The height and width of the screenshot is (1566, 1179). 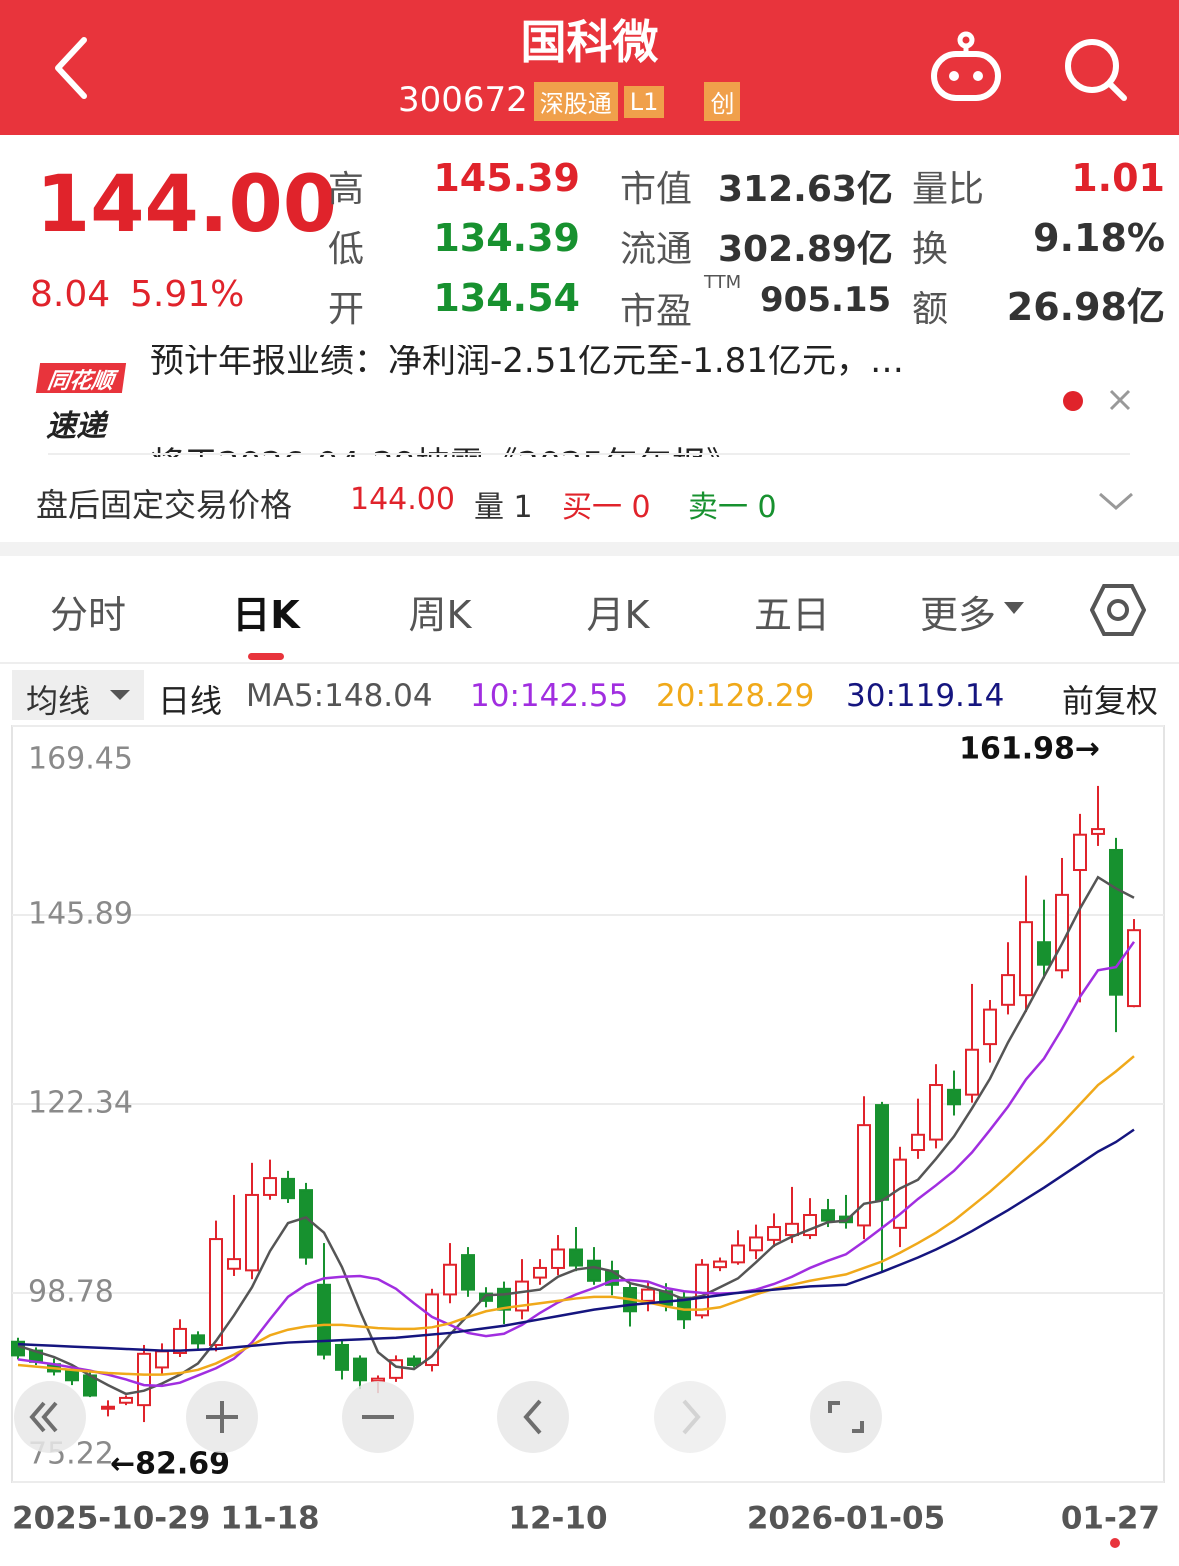 What do you see at coordinates (618, 615) in the screenshot?
I see `tab: 月K` at bounding box center [618, 615].